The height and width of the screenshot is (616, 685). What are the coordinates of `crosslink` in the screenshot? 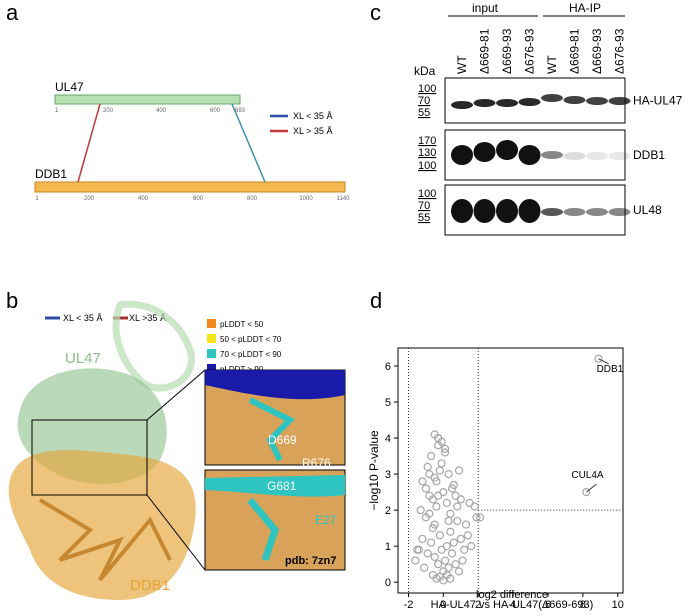 It's located at (89, 143).